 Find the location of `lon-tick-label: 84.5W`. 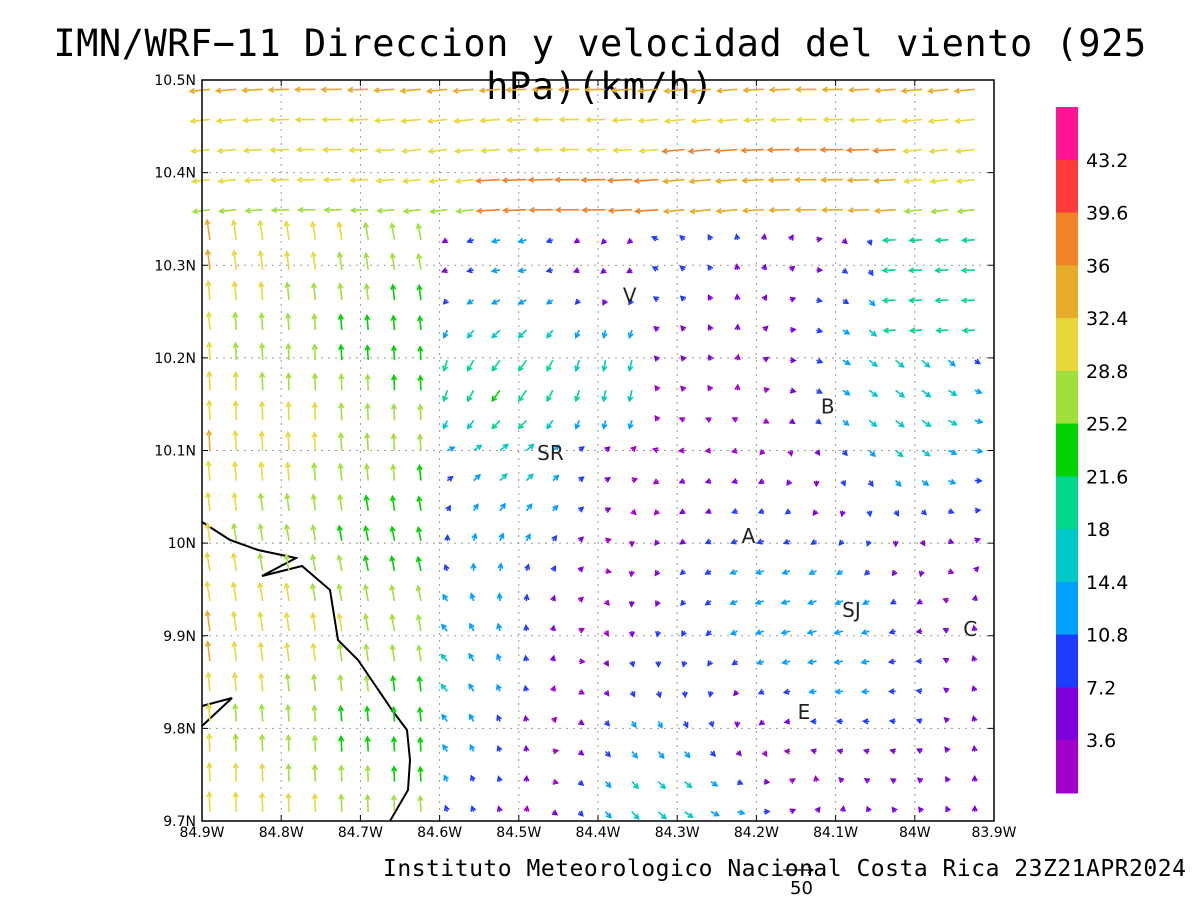

lon-tick-label: 84.5W is located at coordinates (518, 833).